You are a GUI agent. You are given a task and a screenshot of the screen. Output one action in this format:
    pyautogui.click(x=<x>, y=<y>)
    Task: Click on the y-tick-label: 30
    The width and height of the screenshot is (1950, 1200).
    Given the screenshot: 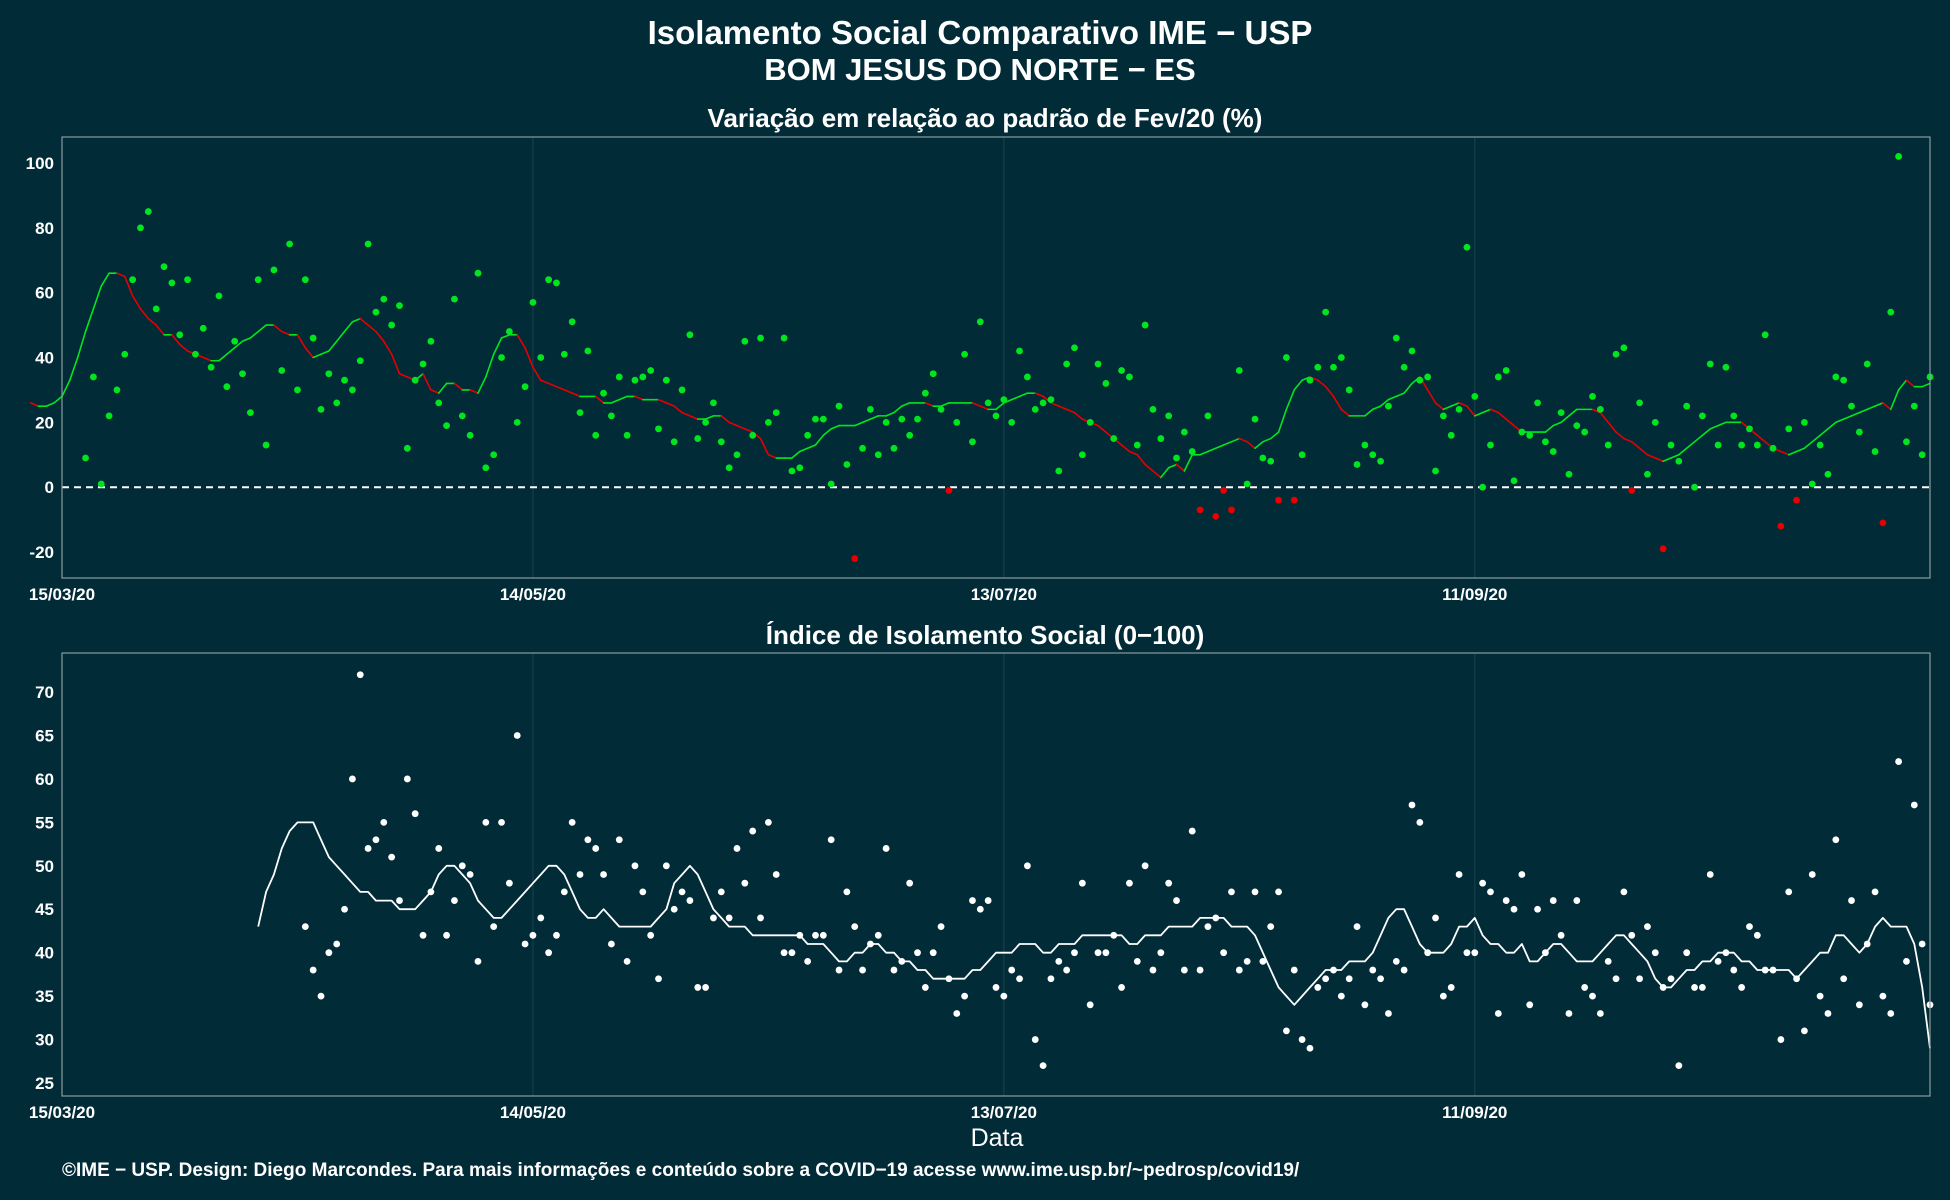 What is the action you would take?
    pyautogui.click(x=44, y=1040)
    